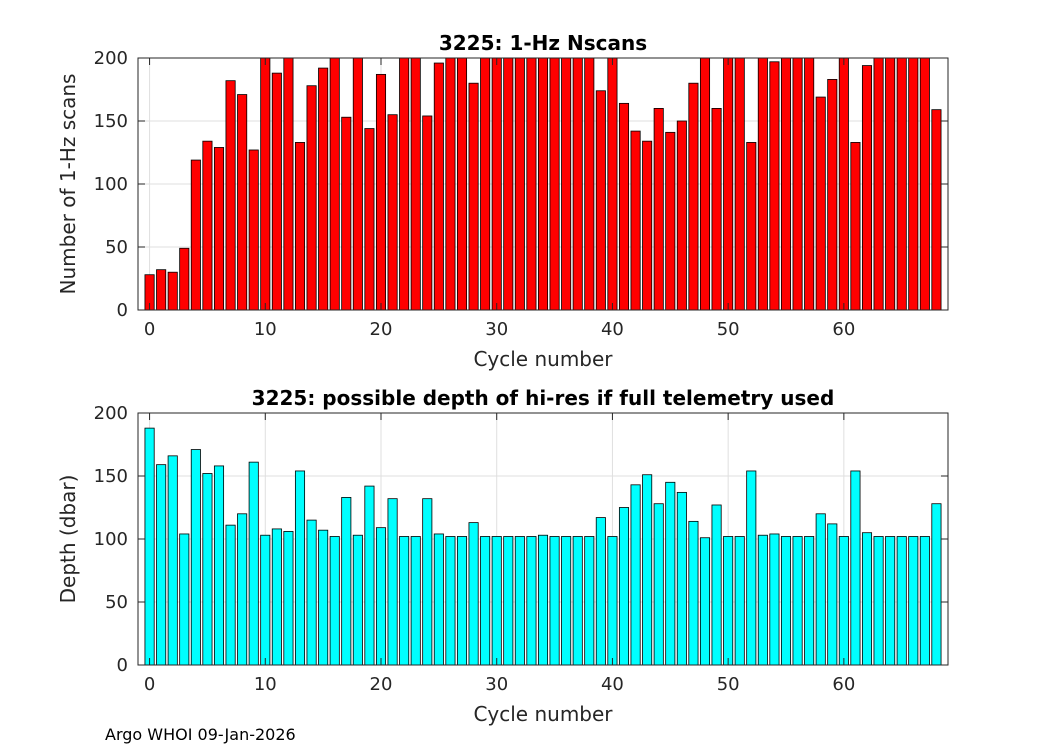 This screenshot has width=1050, height=750. What do you see at coordinates (728, 329) in the screenshot?
I see `x-tick-label: 50` at bounding box center [728, 329].